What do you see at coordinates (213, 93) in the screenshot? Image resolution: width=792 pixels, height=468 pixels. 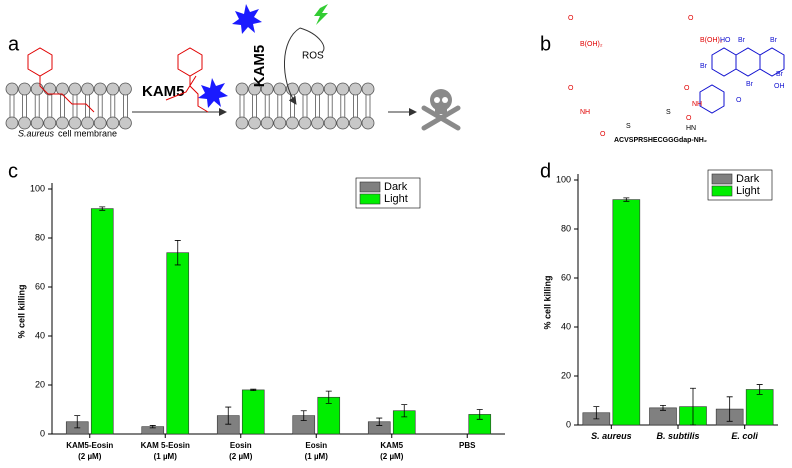 I see `eosin-star` at bounding box center [213, 93].